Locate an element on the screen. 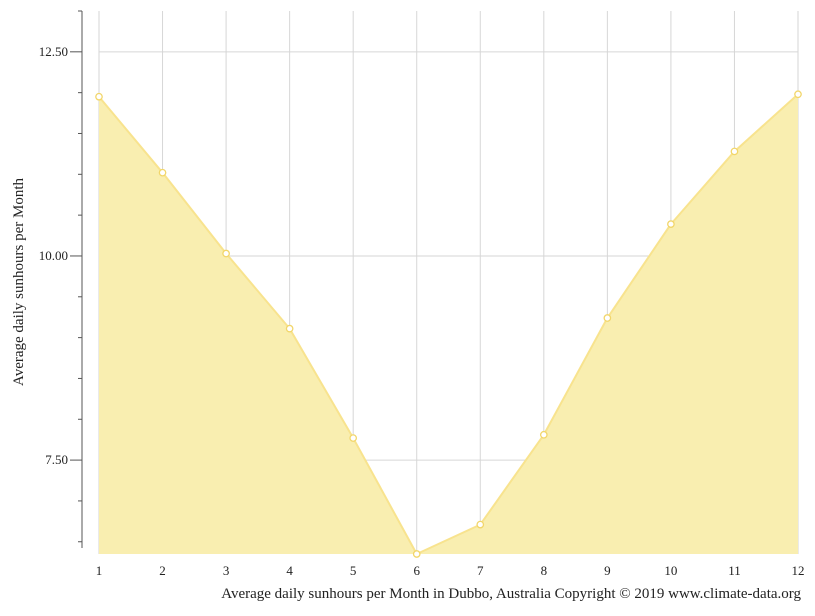 The image size is (815, 616). x-tick-label: 10 is located at coordinates (670, 570).